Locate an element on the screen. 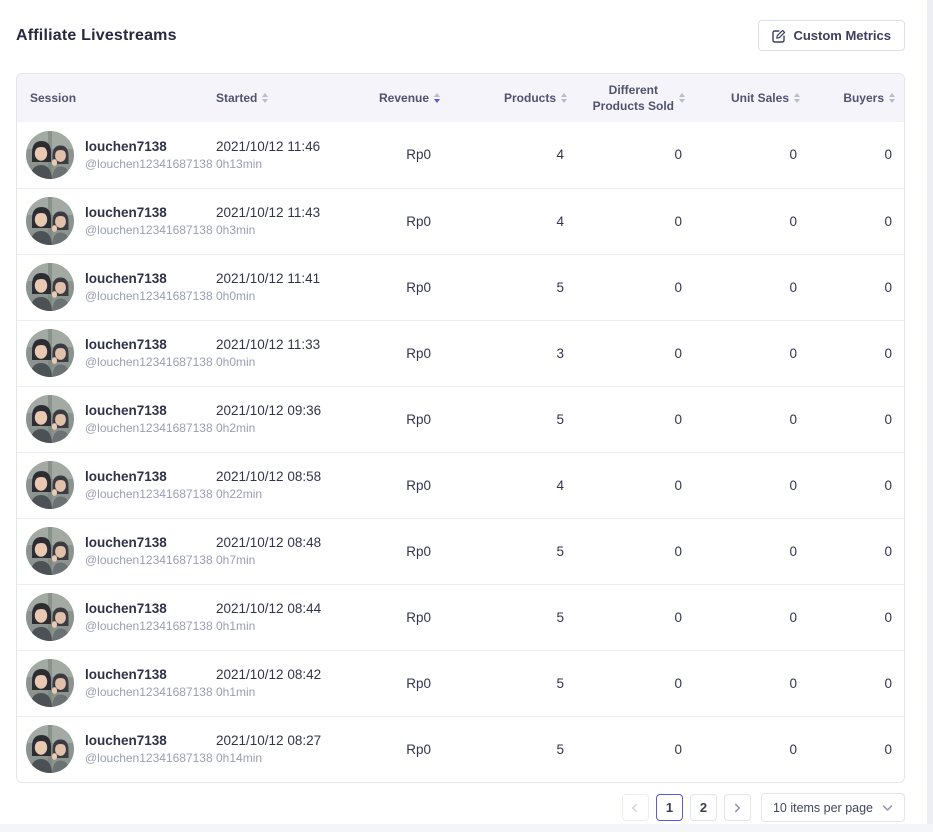 The height and width of the screenshot is (832, 933). started-datetime: 2021/10/12 11:41 is located at coordinates (268, 278).